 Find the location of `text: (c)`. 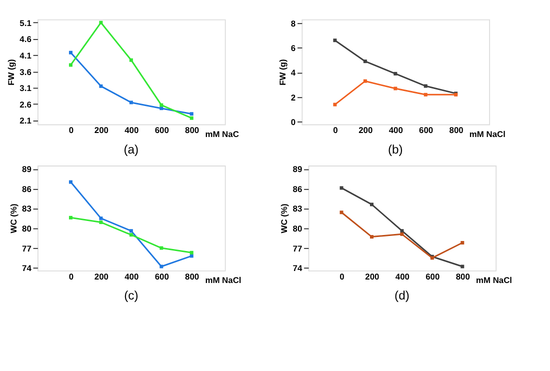

text: (c) is located at coordinates (131, 295).